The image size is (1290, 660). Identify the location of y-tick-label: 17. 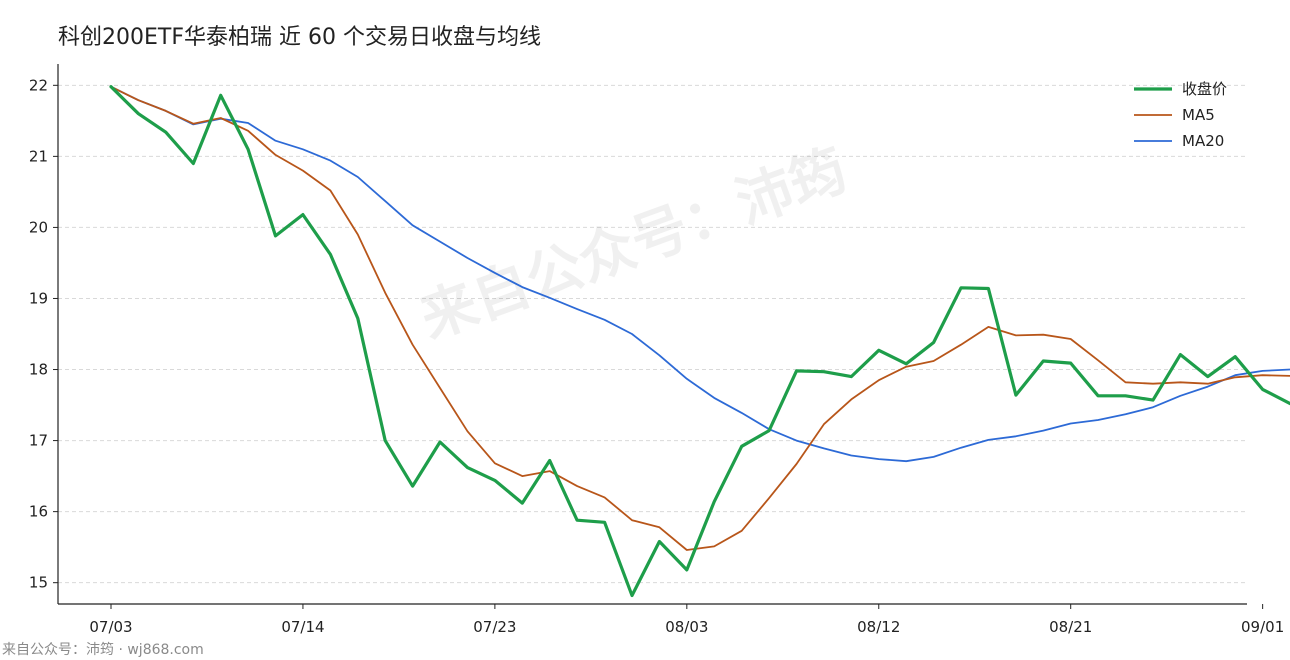
(38, 441).